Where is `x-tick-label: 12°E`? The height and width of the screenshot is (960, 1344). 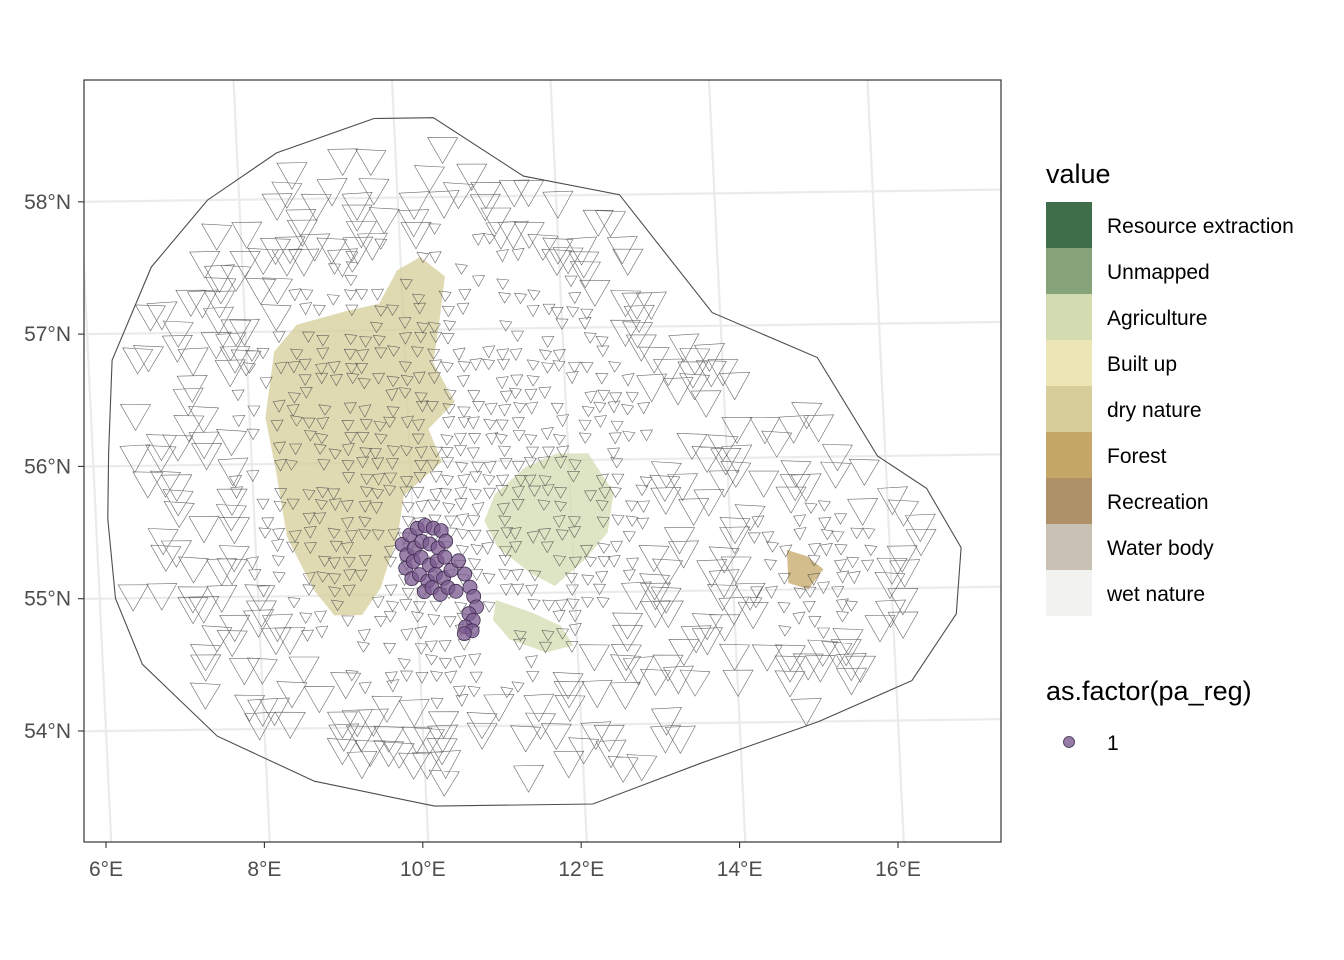
x-tick-label: 12°E is located at coordinates (581, 869).